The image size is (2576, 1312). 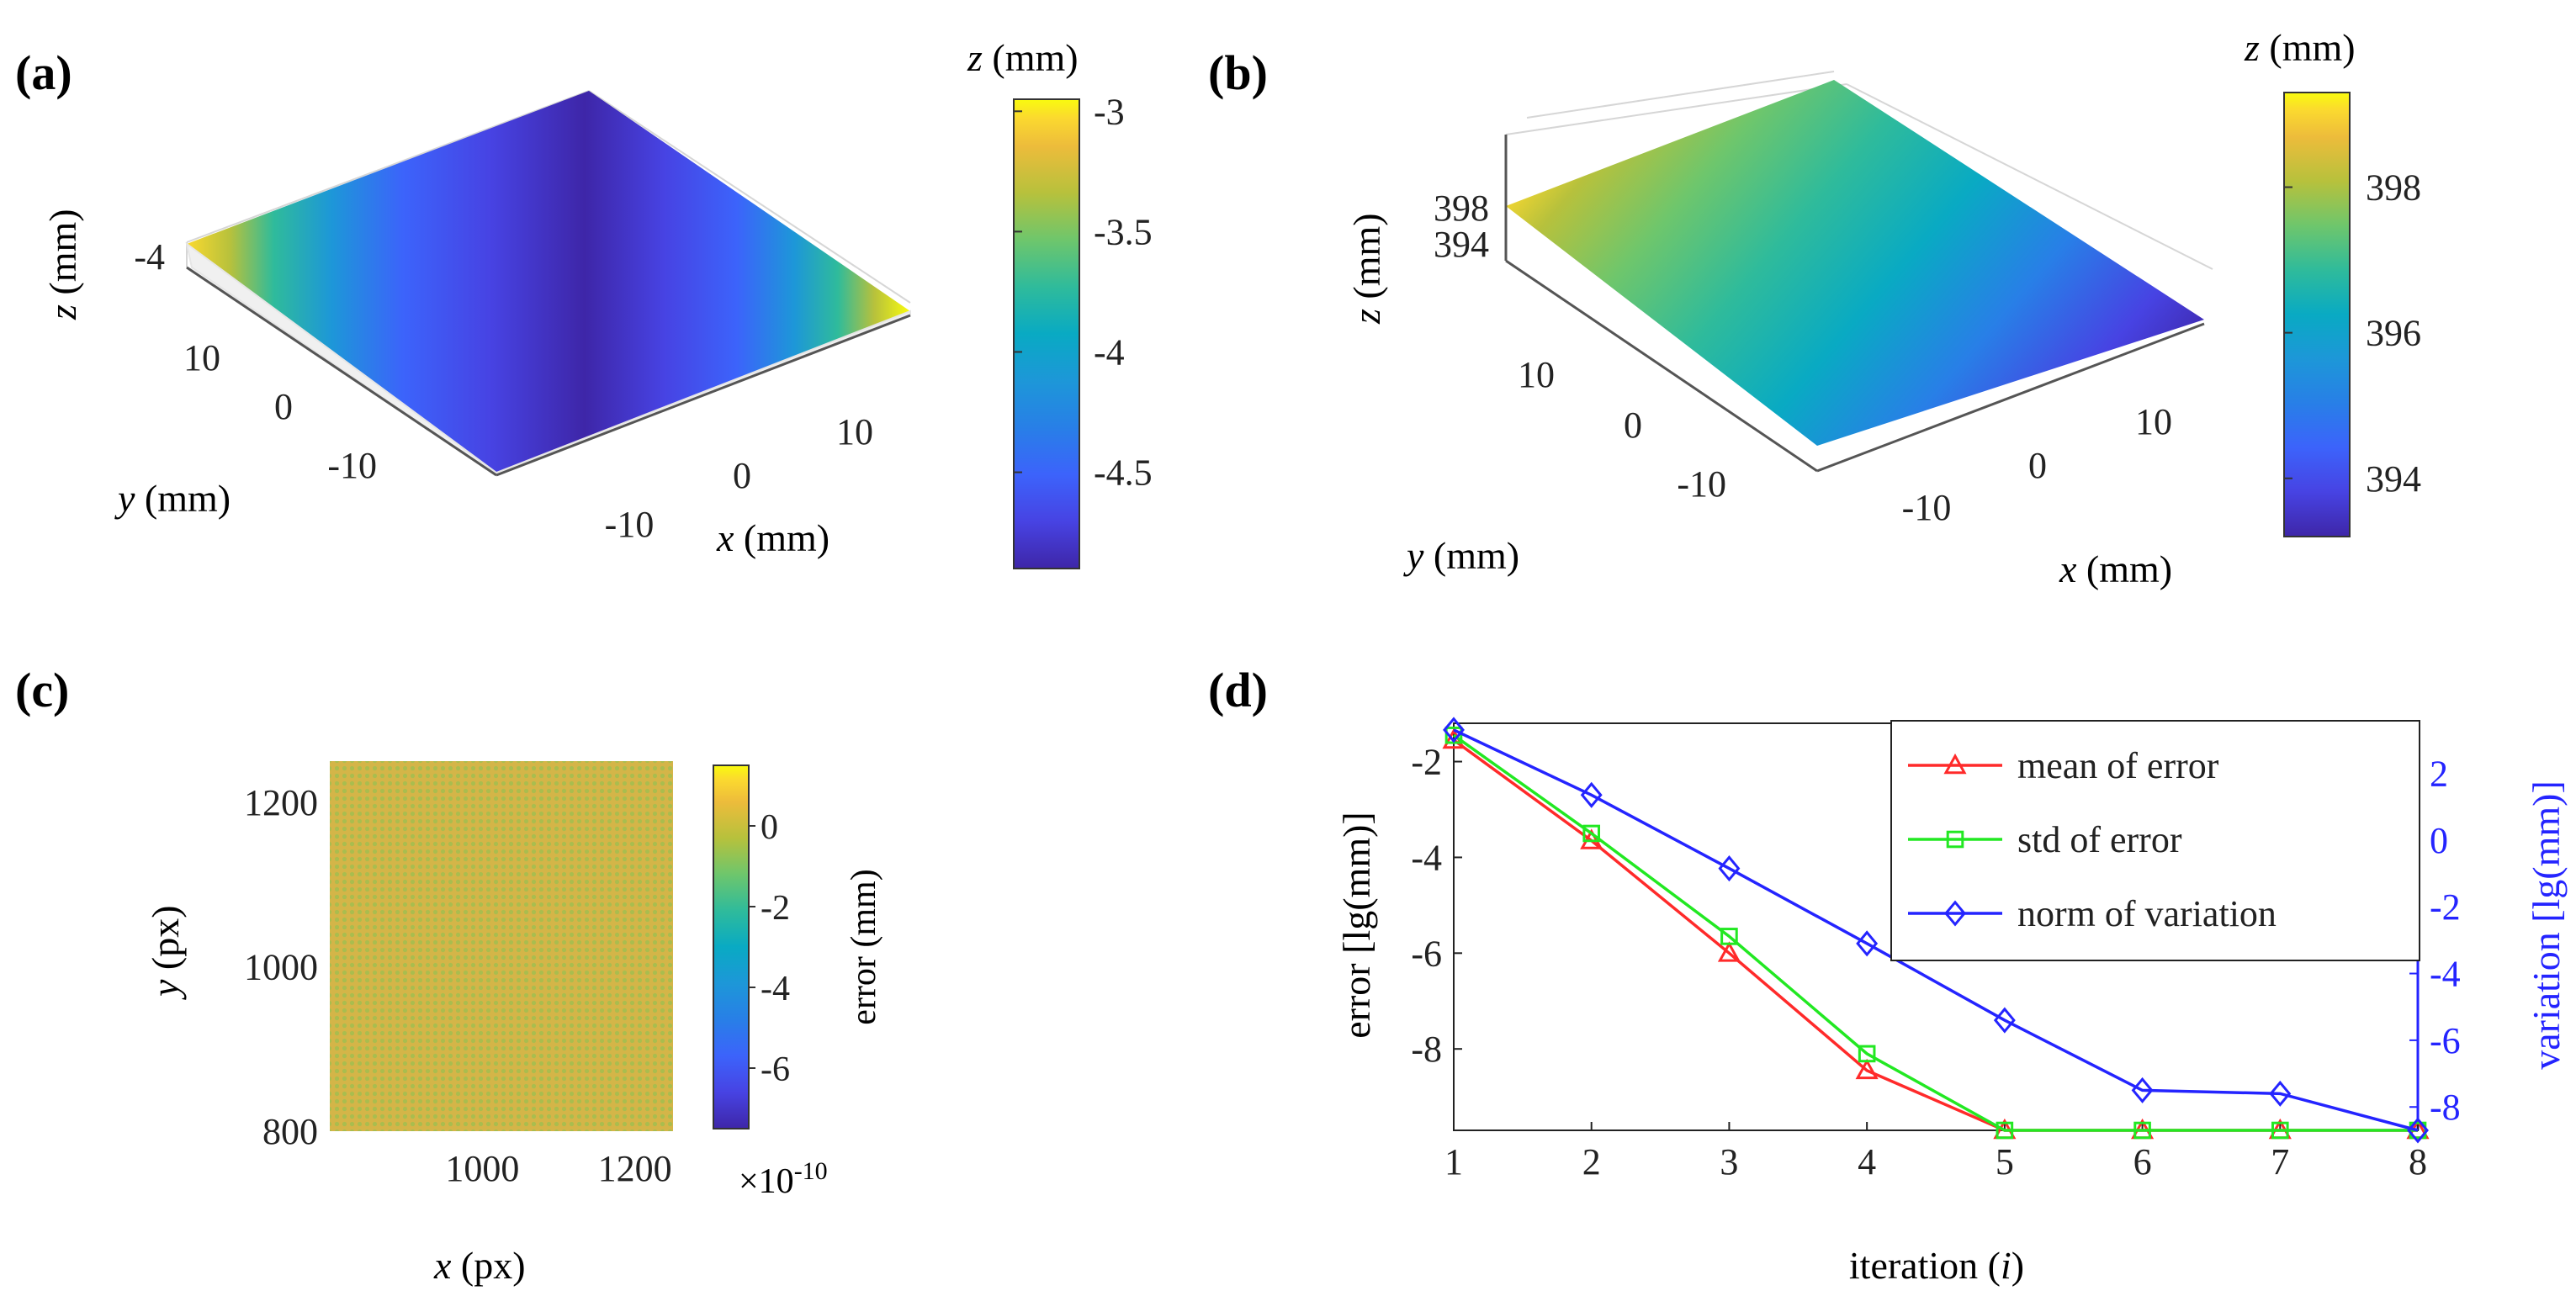 What do you see at coordinates (1461, 555) in the screenshot?
I see `panel-b-ylabel: y (mm)` at bounding box center [1461, 555].